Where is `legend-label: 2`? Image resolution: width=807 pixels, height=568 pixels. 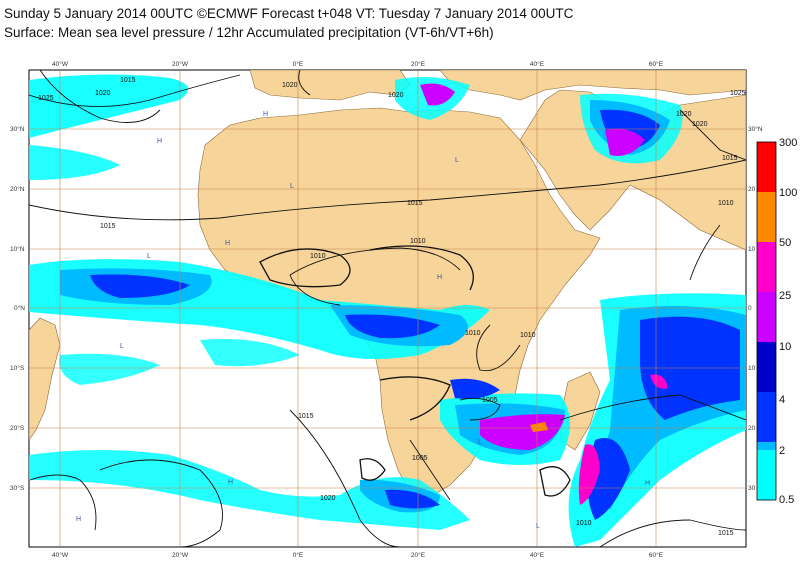 legend-label: 2 is located at coordinates (782, 451).